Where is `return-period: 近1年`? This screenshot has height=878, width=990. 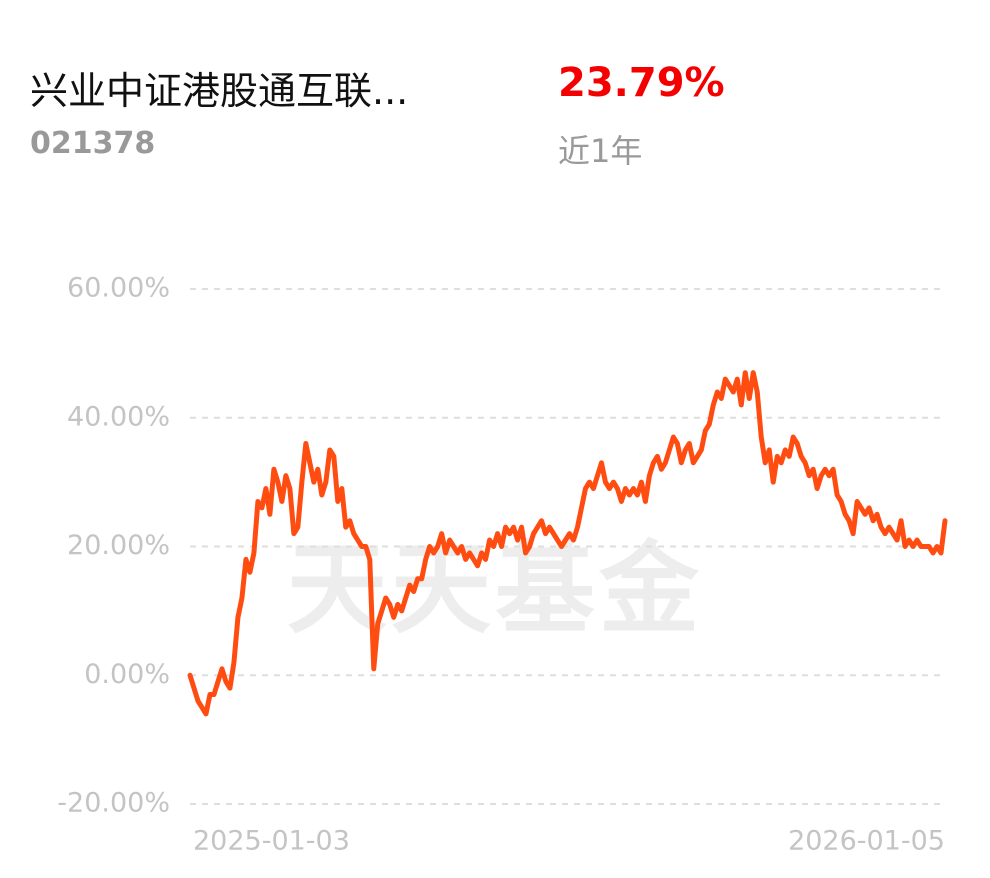
return-period: 近1年 is located at coordinates (600, 151).